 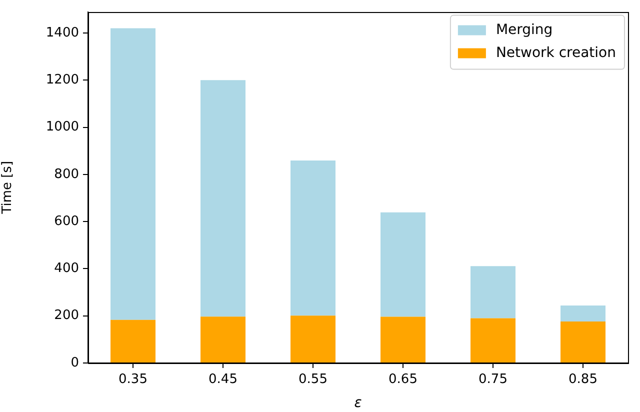 What do you see at coordinates (583, 380) in the screenshot?
I see `x-tick-label: 0.85` at bounding box center [583, 380].